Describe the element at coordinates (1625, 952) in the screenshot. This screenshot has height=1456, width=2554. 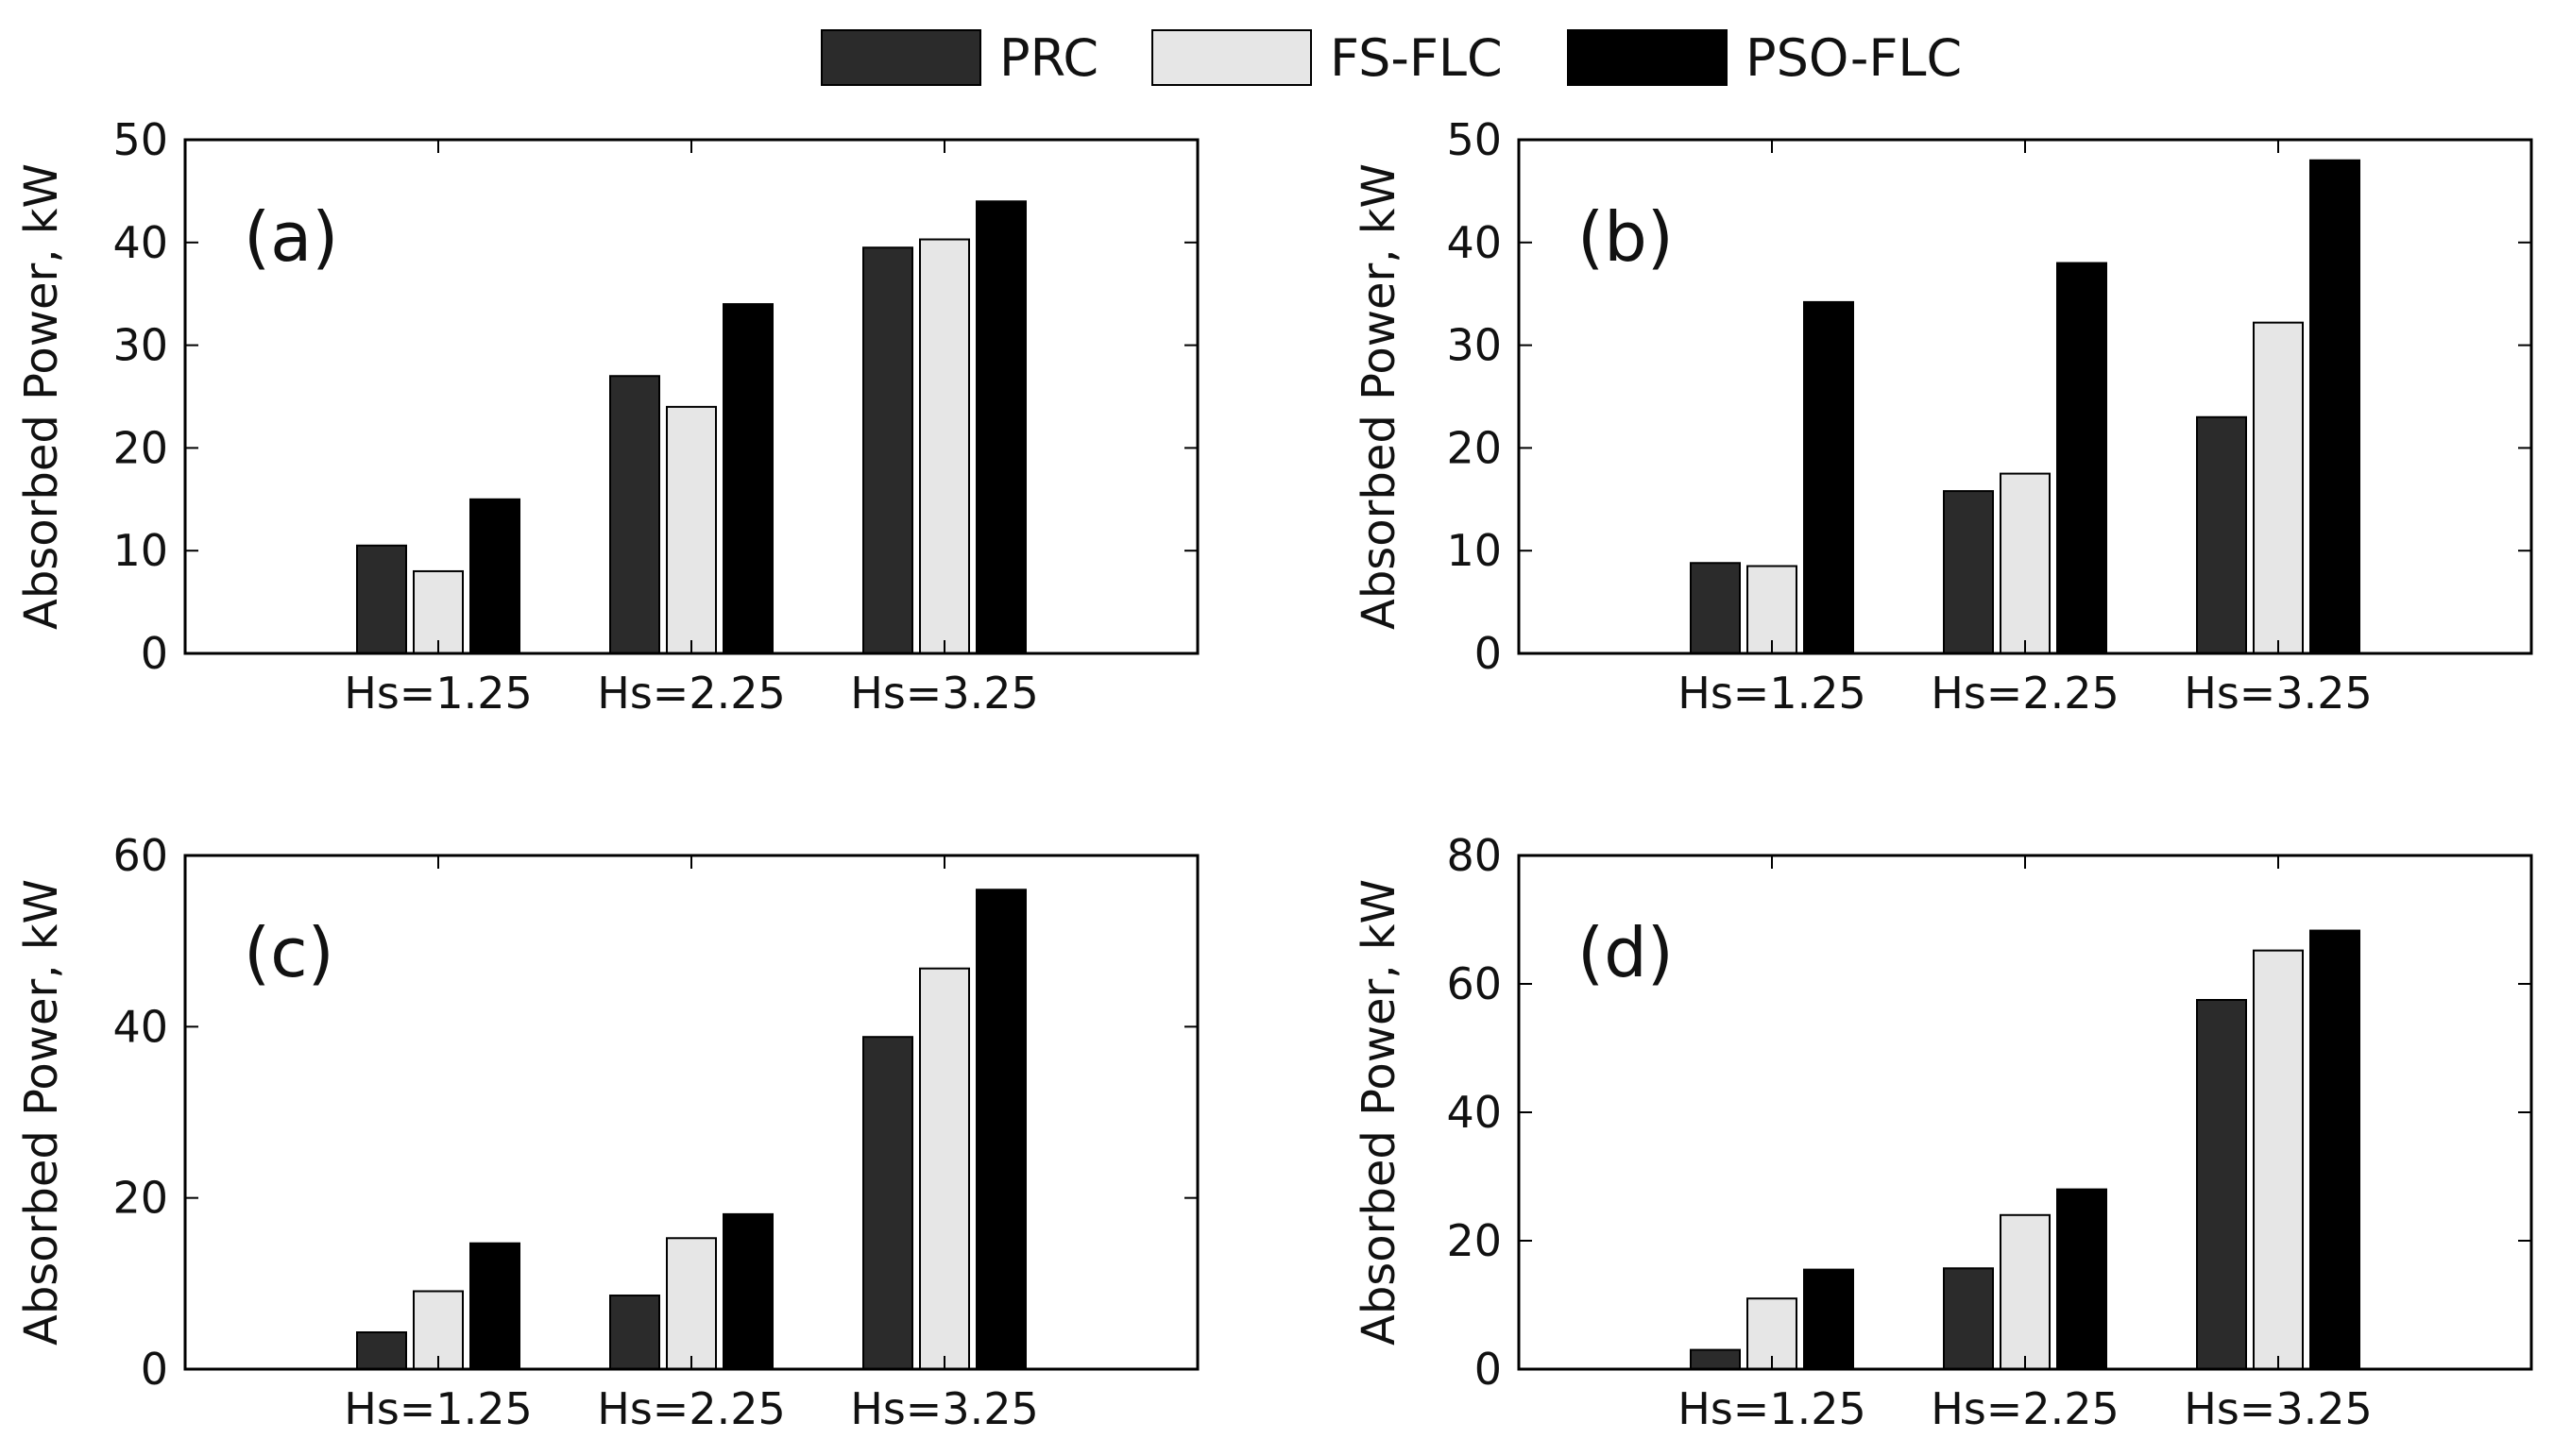
I see `panel-label: (d)` at that location.